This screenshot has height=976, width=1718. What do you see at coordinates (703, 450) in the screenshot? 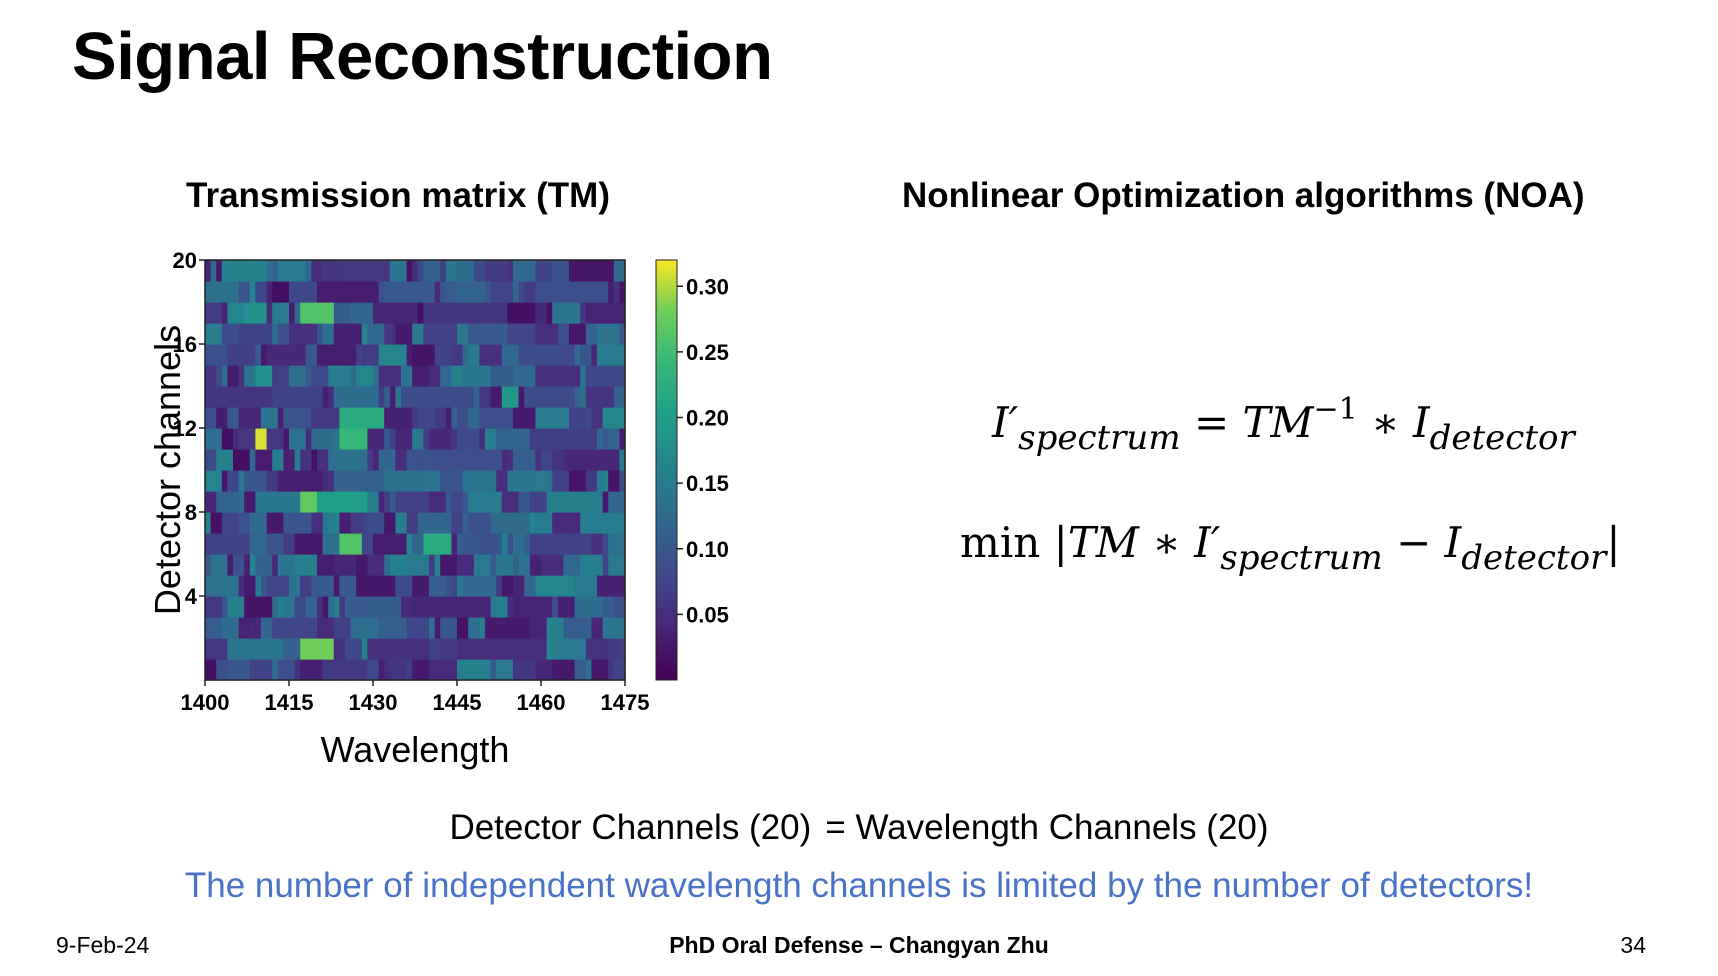
I see `colorbar-ticks: 0.050.100.150.200.250.30` at bounding box center [703, 450].